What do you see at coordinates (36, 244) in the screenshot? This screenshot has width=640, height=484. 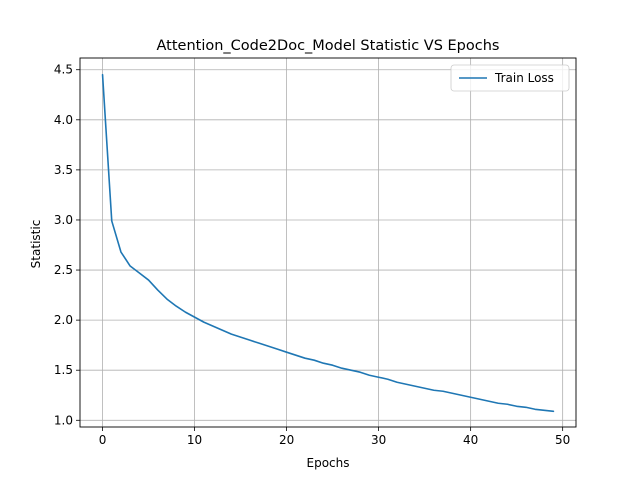 I see `y-axis-label: Statistic` at bounding box center [36, 244].